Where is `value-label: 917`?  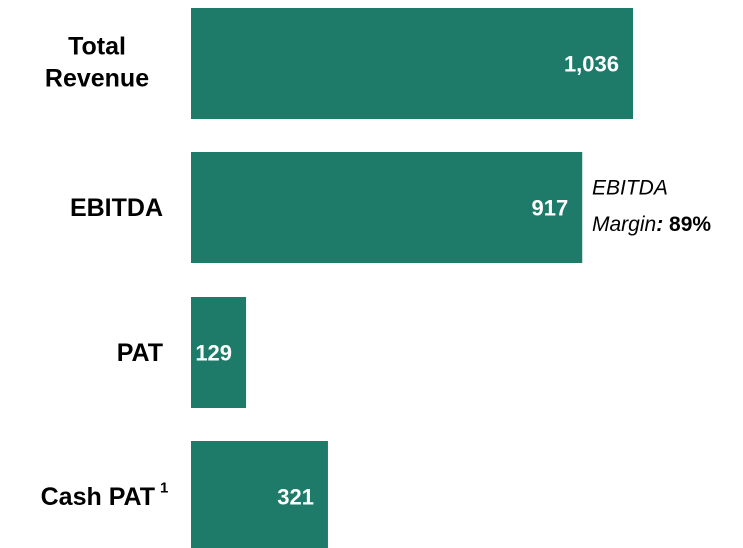
value-label: 917 is located at coordinates (550, 207).